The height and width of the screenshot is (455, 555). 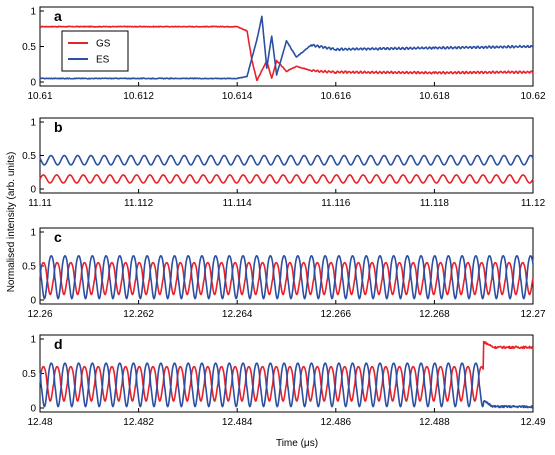 I want to click on panel-b-xtick-label: 11.12, so click(x=533, y=203).